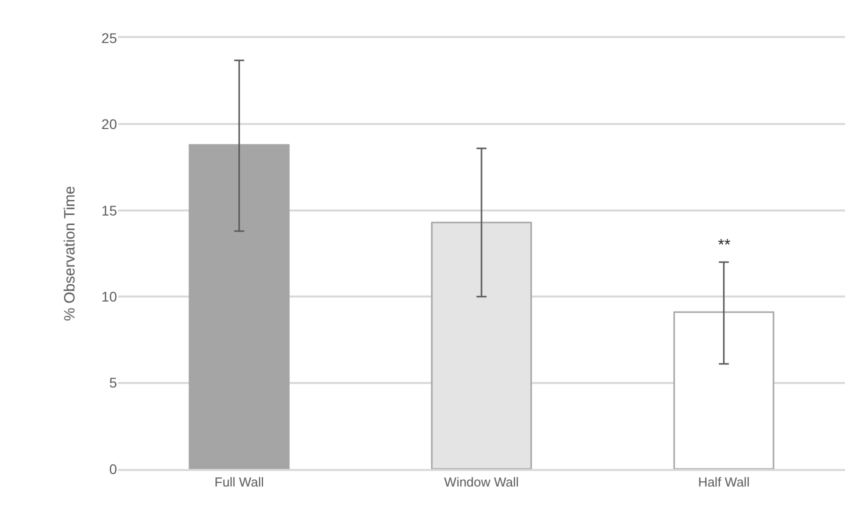 The width and height of the screenshot is (857, 519). What do you see at coordinates (109, 296) in the screenshot?
I see `y-tick-label: 10` at bounding box center [109, 296].